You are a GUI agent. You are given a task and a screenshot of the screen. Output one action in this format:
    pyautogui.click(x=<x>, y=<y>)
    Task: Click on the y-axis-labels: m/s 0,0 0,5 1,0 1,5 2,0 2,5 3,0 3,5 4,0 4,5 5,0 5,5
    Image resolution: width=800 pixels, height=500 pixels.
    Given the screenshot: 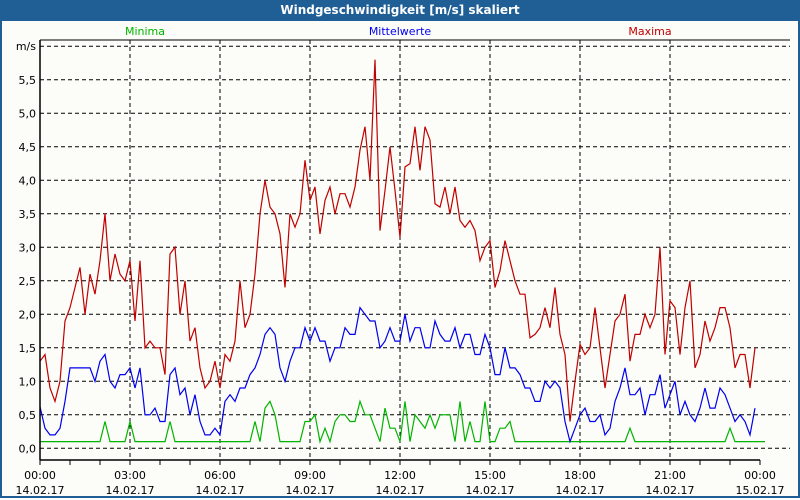 What is the action you would take?
    pyautogui.click(x=26, y=247)
    